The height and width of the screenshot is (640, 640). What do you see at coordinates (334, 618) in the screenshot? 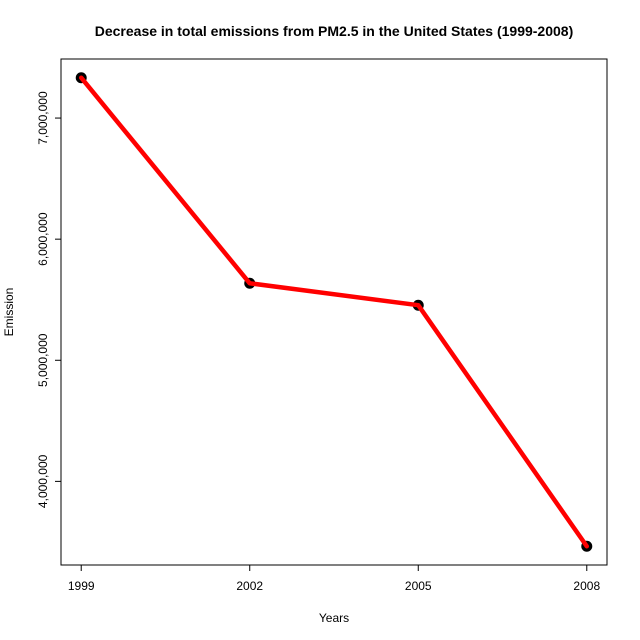
I see `x-axis-label: Years` at bounding box center [334, 618].